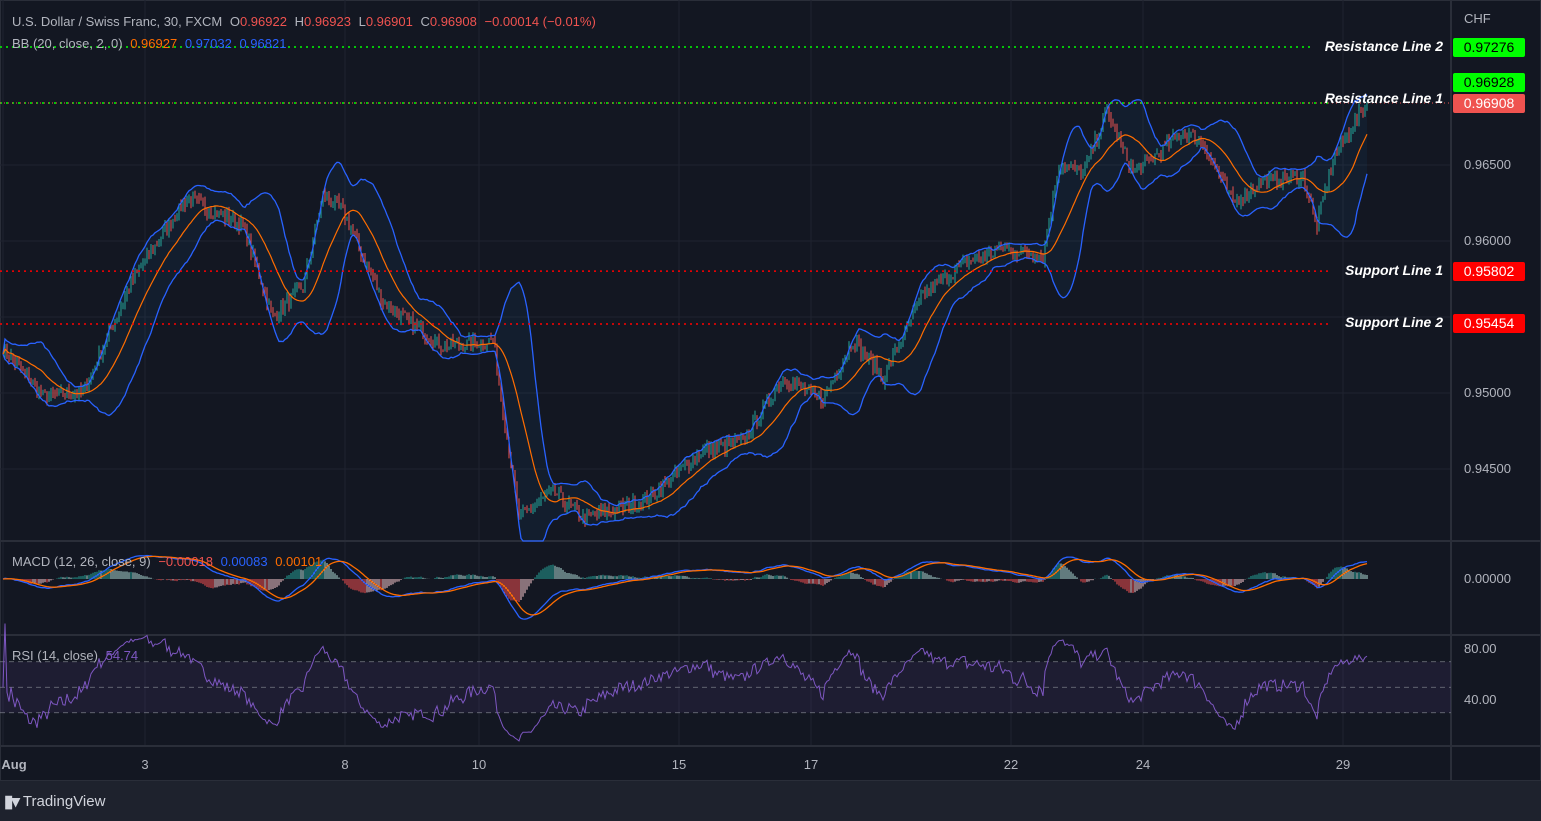  I want to click on support-line-1-label: Support Line 1, so click(1394, 270).